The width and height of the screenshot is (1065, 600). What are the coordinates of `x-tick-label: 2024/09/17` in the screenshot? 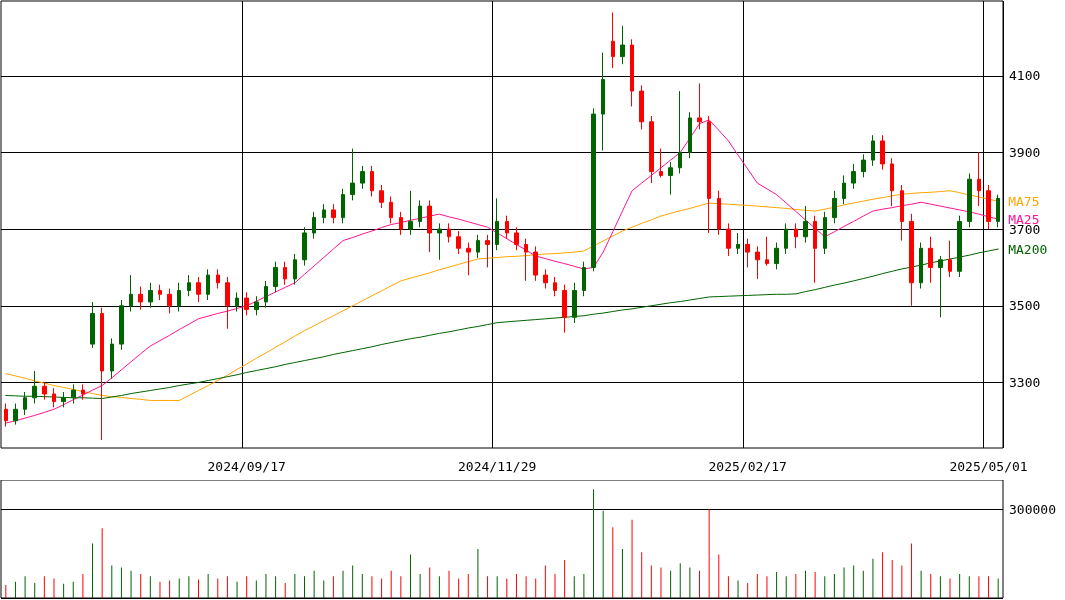 It's located at (246, 466).